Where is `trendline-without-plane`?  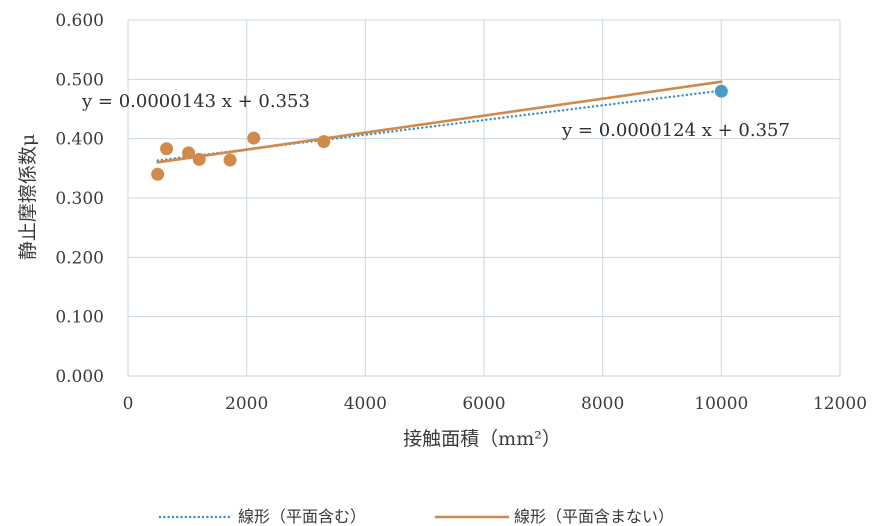
trendline-without-plane is located at coordinates (439, 122).